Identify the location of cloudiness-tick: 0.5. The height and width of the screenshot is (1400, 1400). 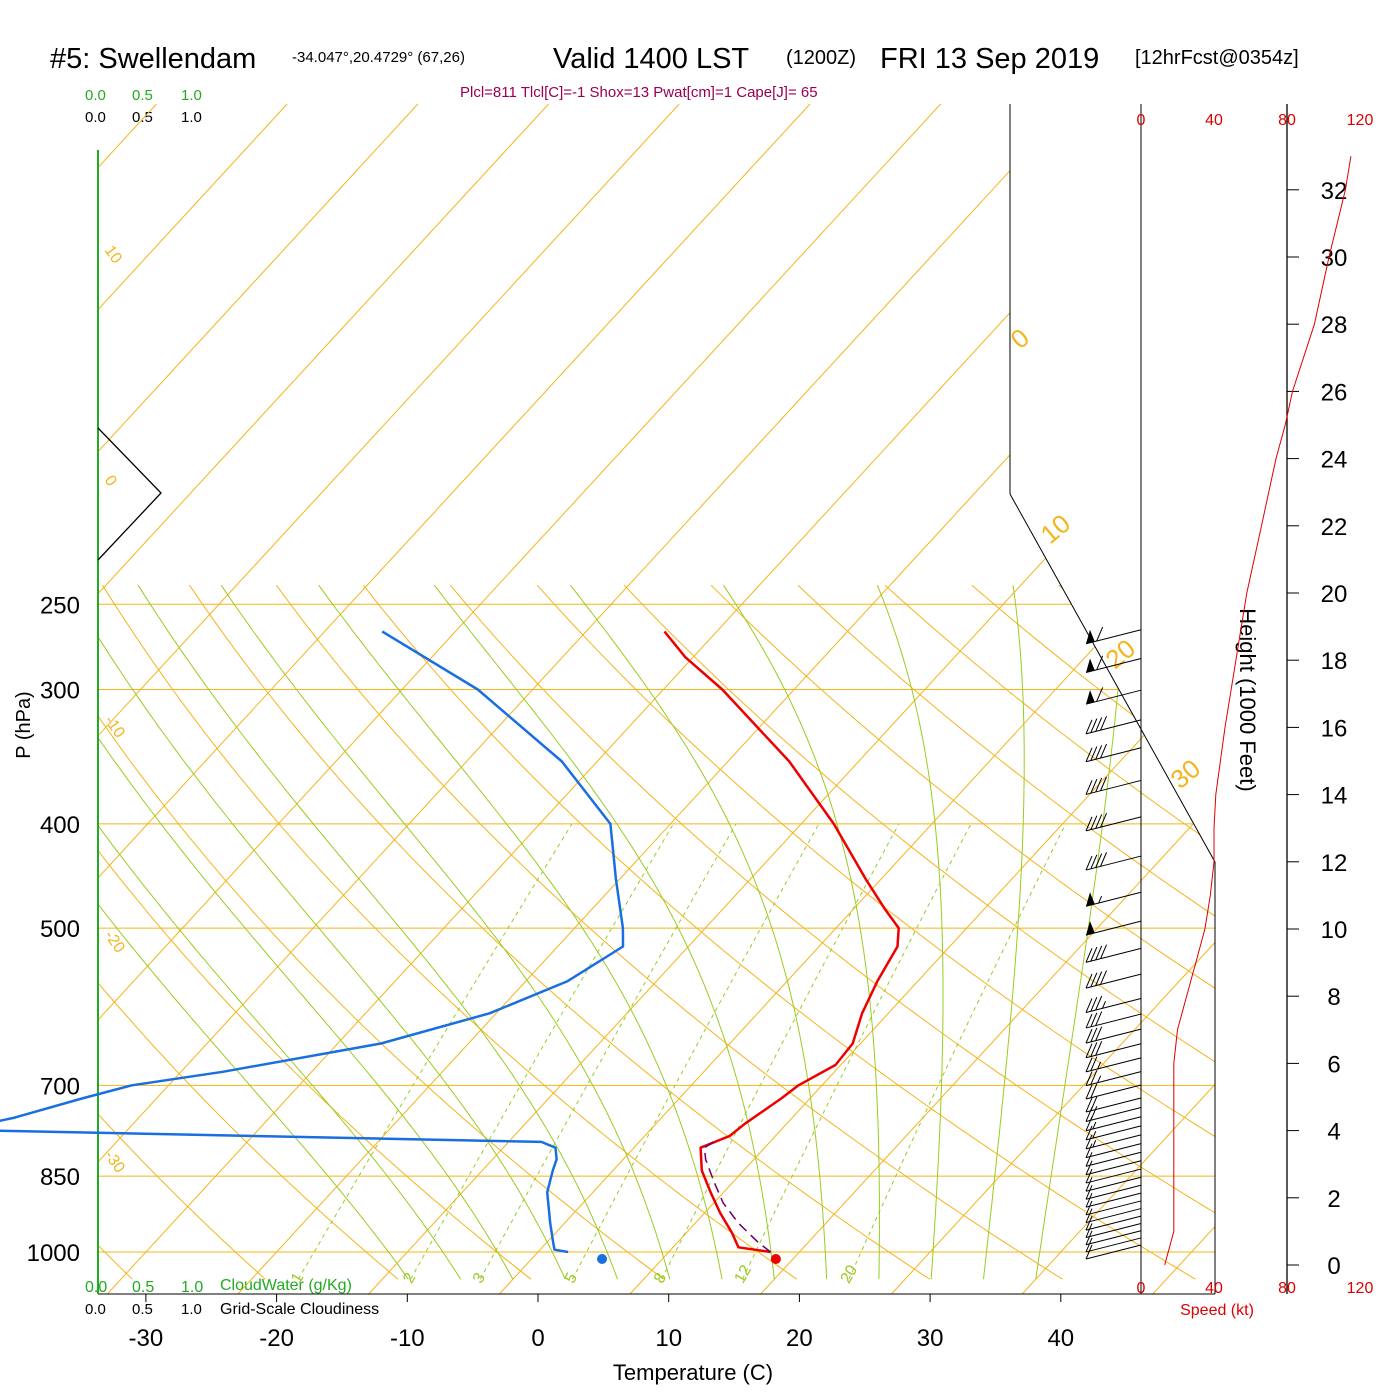
(142, 1309).